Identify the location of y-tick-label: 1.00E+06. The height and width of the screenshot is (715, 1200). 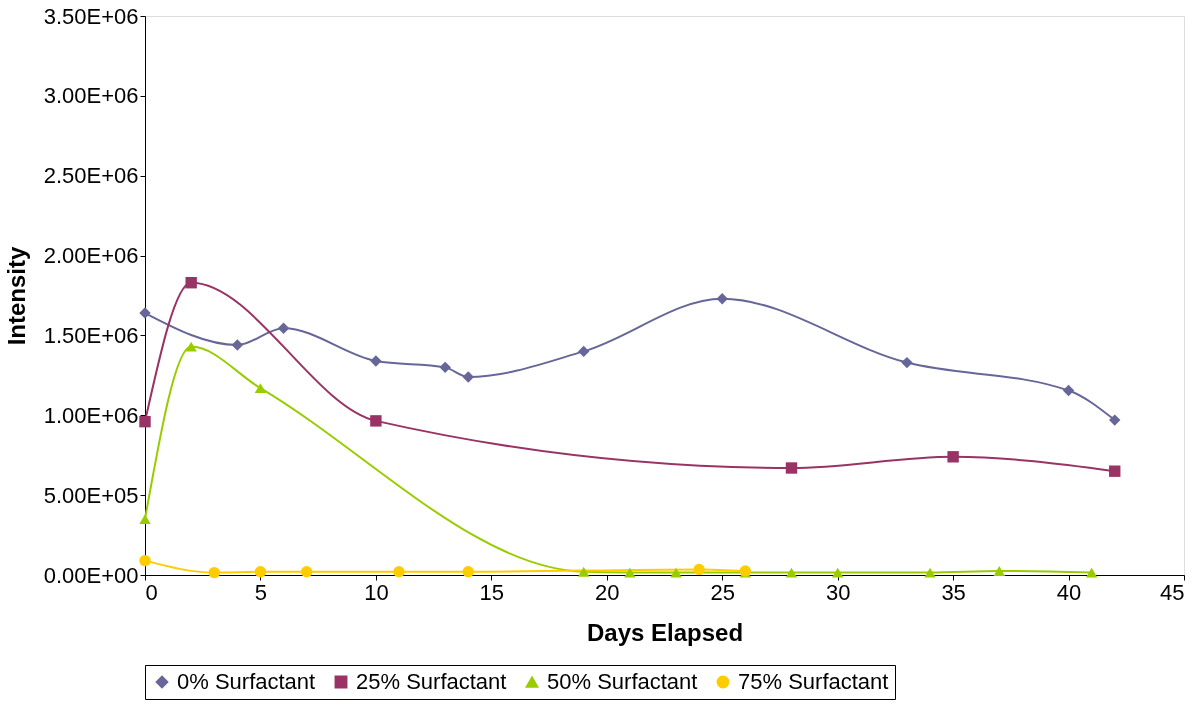
(91, 415).